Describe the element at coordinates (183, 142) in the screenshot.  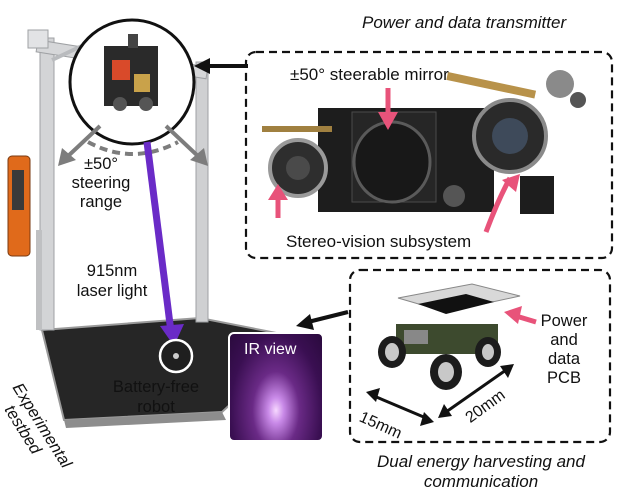
I see `steer-right-arrow` at that location.